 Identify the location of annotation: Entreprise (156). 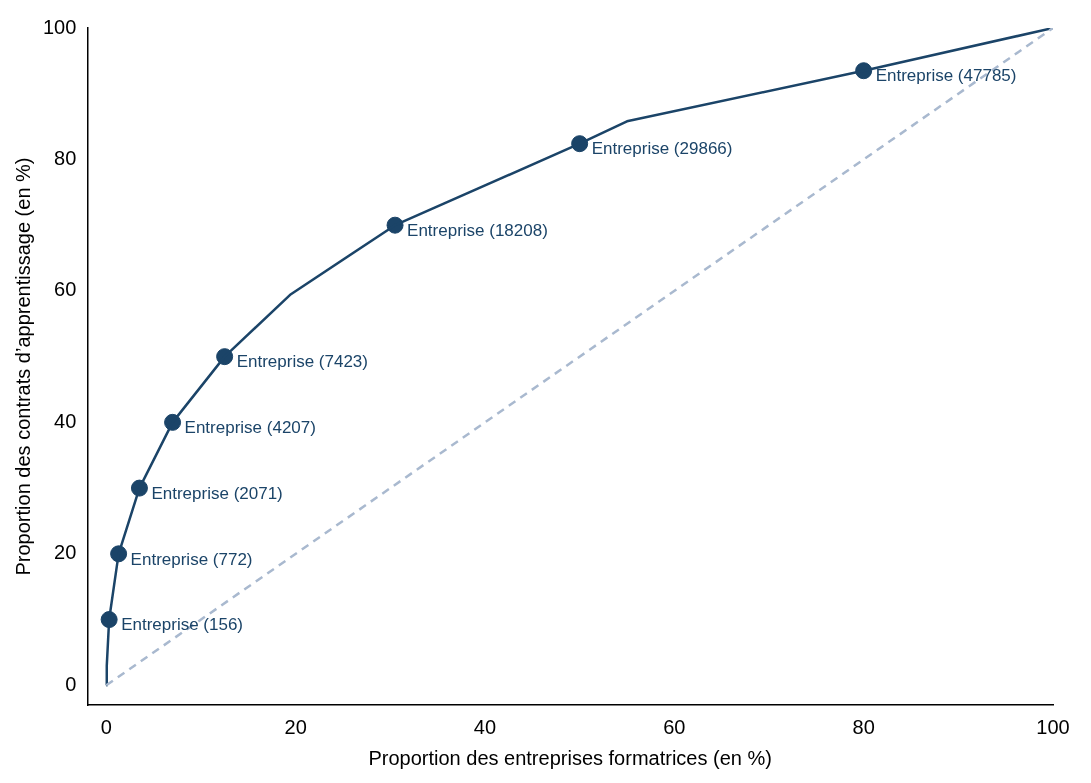
(182, 625).